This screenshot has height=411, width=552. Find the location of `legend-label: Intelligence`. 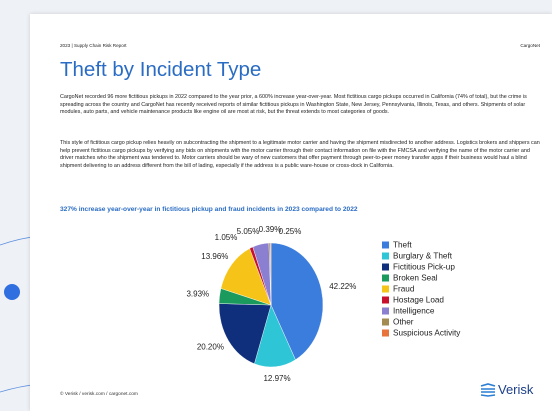

legend-label: Intelligence is located at coordinates (414, 311).